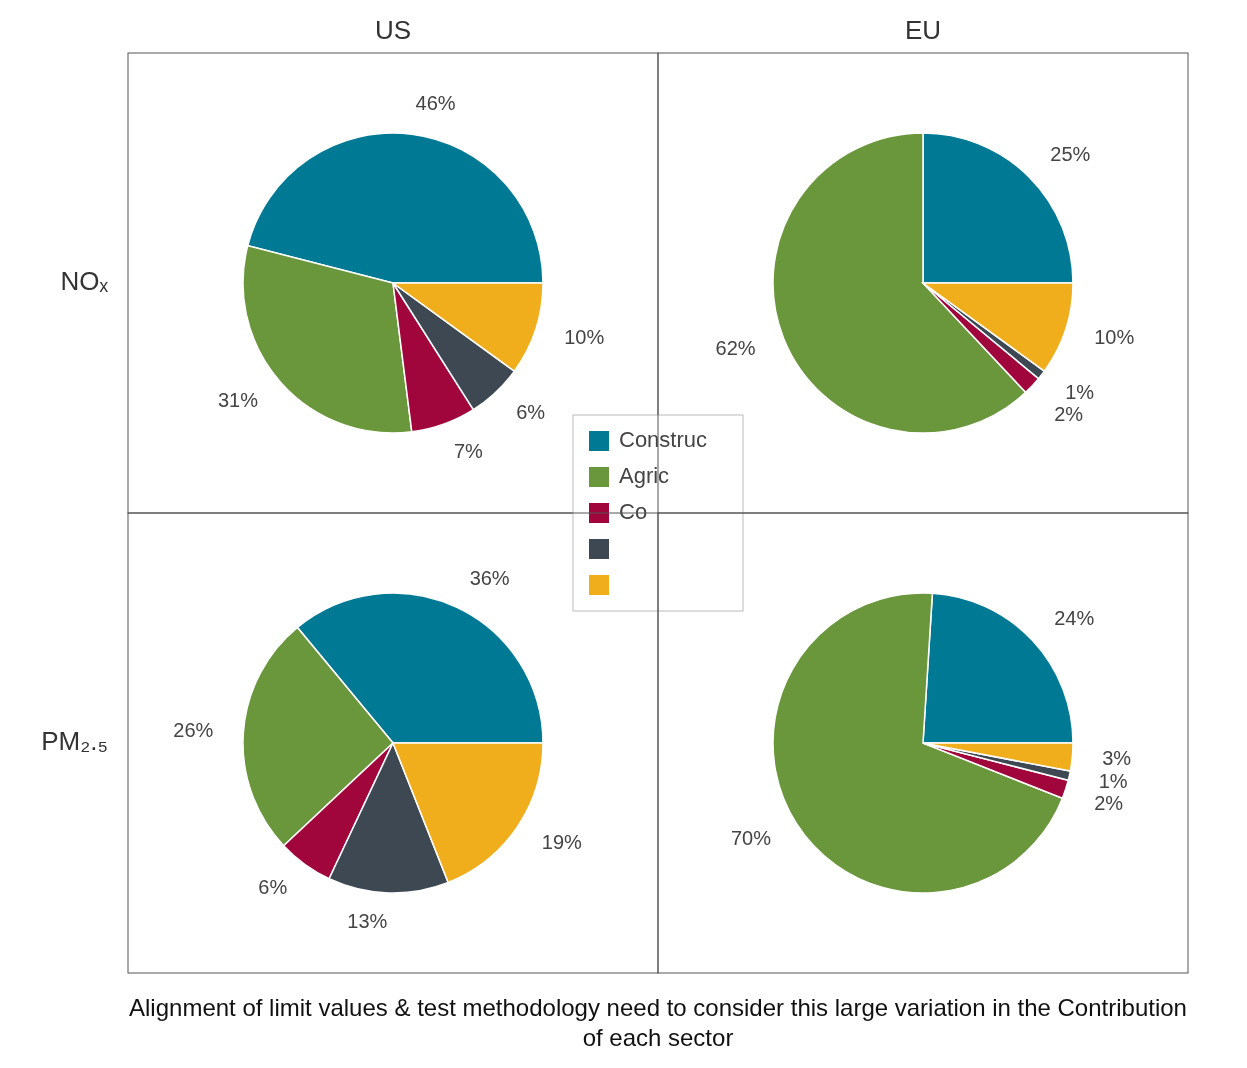 This screenshot has height=1068, width=1247. What do you see at coordinates (1074, 618) in the screenshot?
I see `data-label: 24%` at bounding box center [1074, 618].